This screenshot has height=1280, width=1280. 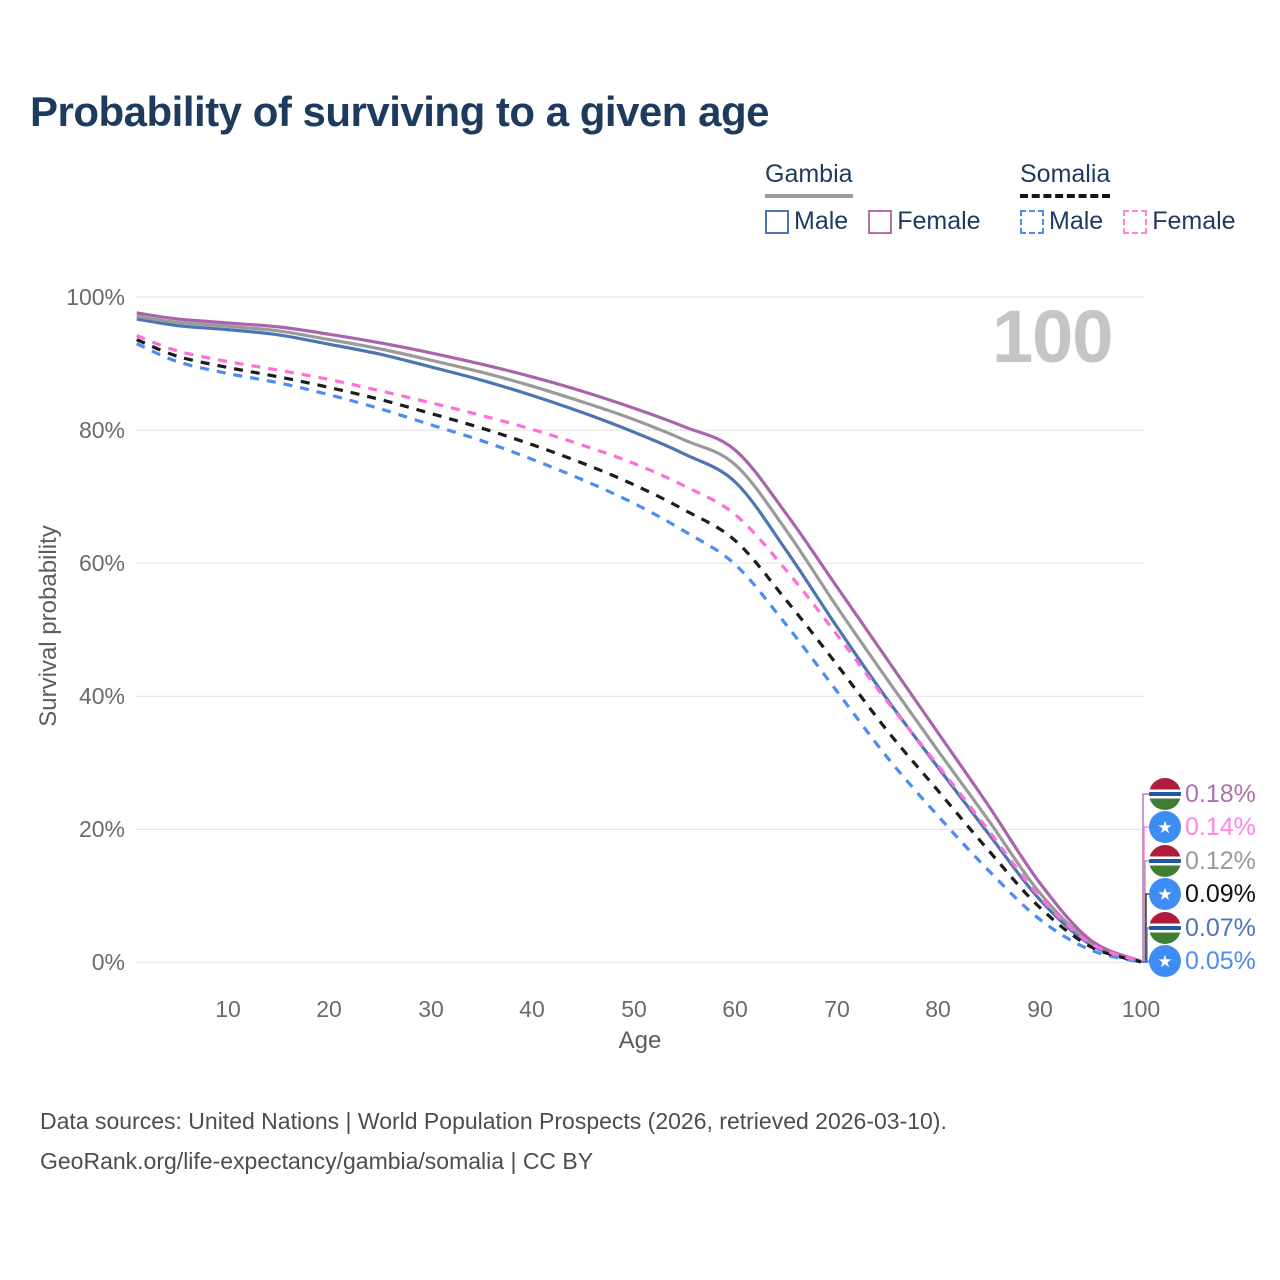 What do you see at coordinates (108, 962) in the screenshot?
I see `y-tick-0: 0%` at bounding box center [108, 962].